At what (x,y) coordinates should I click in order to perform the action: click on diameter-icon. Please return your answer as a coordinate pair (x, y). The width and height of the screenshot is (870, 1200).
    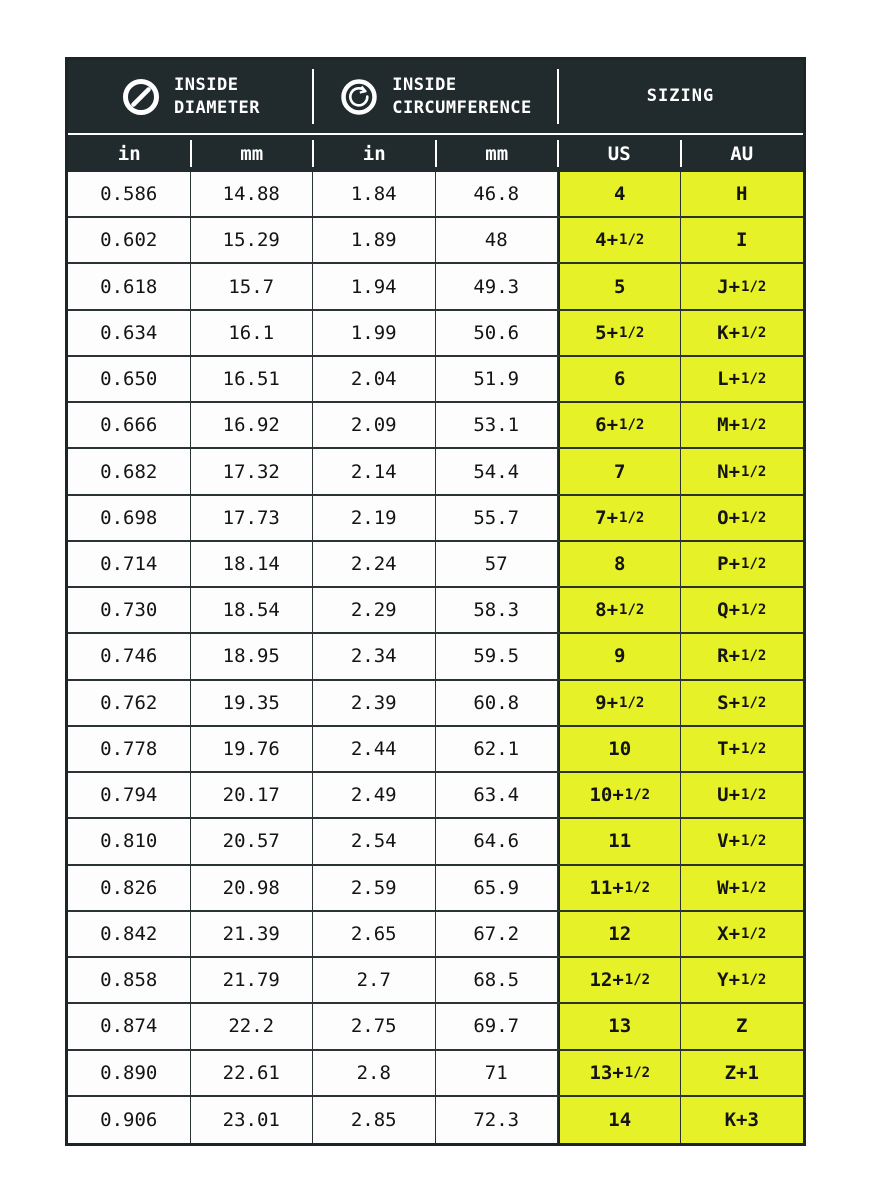
    Looking at the image, I should click on (141, 96).